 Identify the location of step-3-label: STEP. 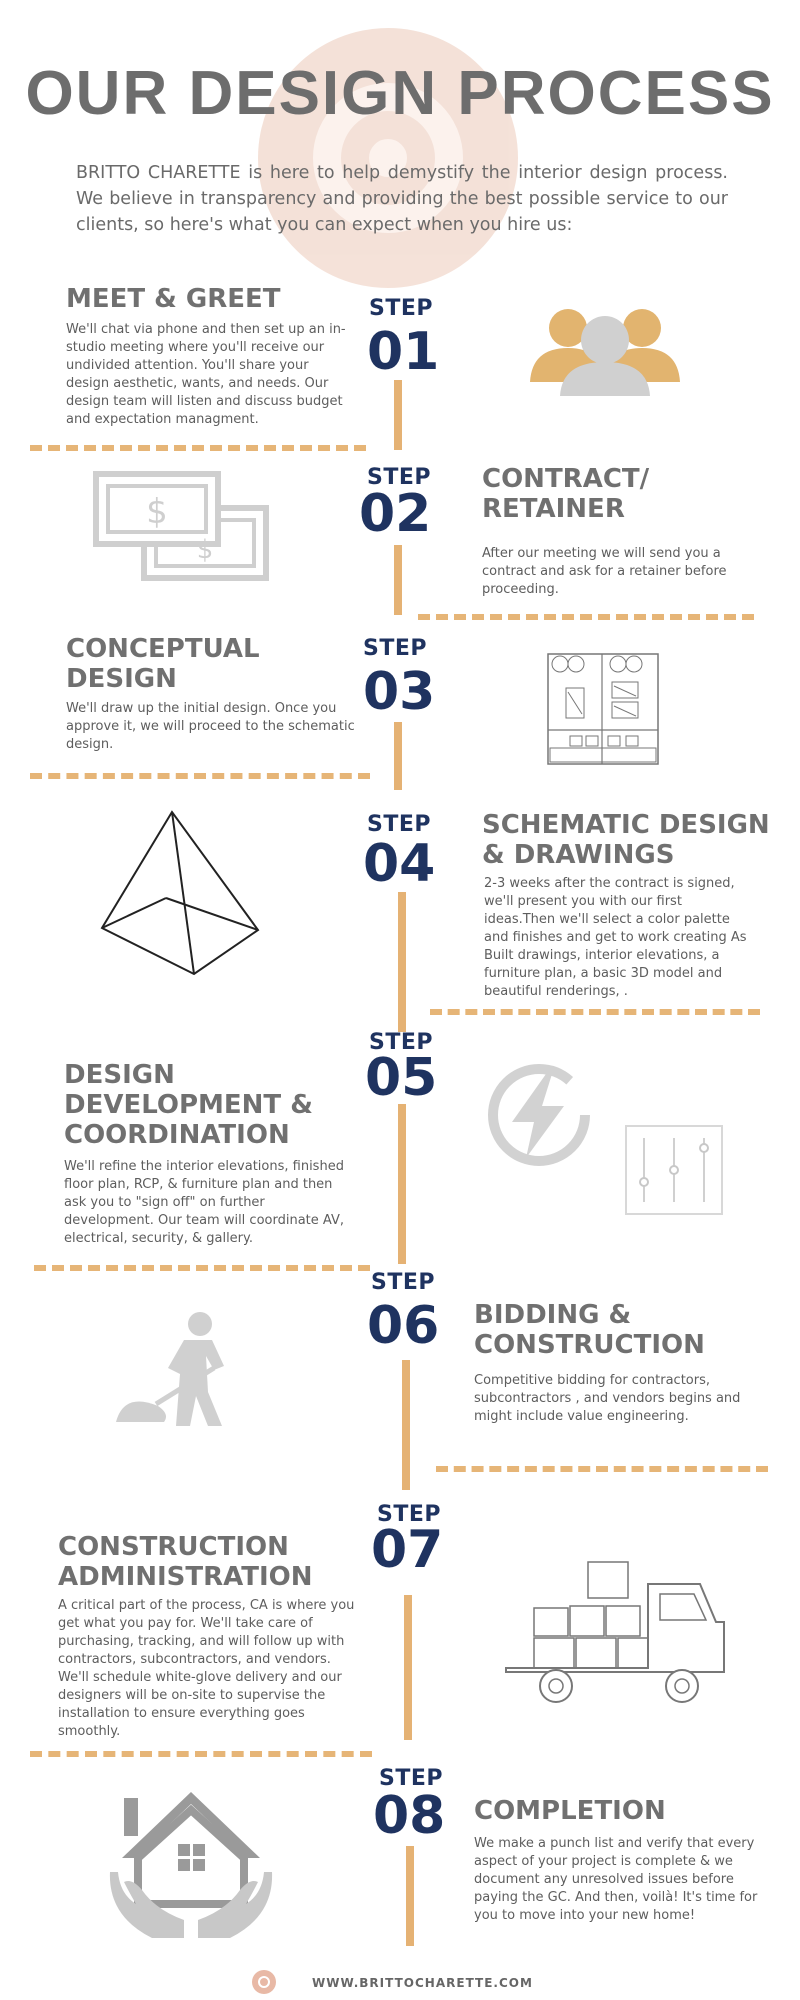
(395, 648).